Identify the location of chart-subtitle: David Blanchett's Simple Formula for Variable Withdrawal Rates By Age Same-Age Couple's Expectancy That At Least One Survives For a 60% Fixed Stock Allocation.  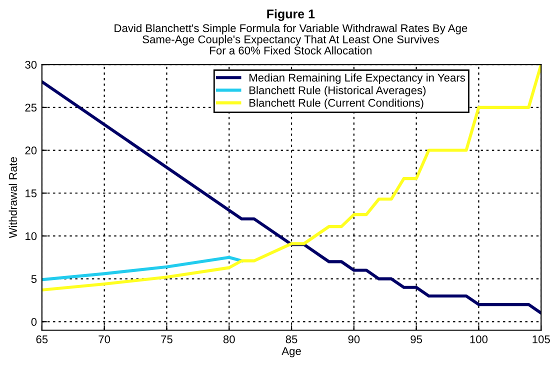
(291, 39).